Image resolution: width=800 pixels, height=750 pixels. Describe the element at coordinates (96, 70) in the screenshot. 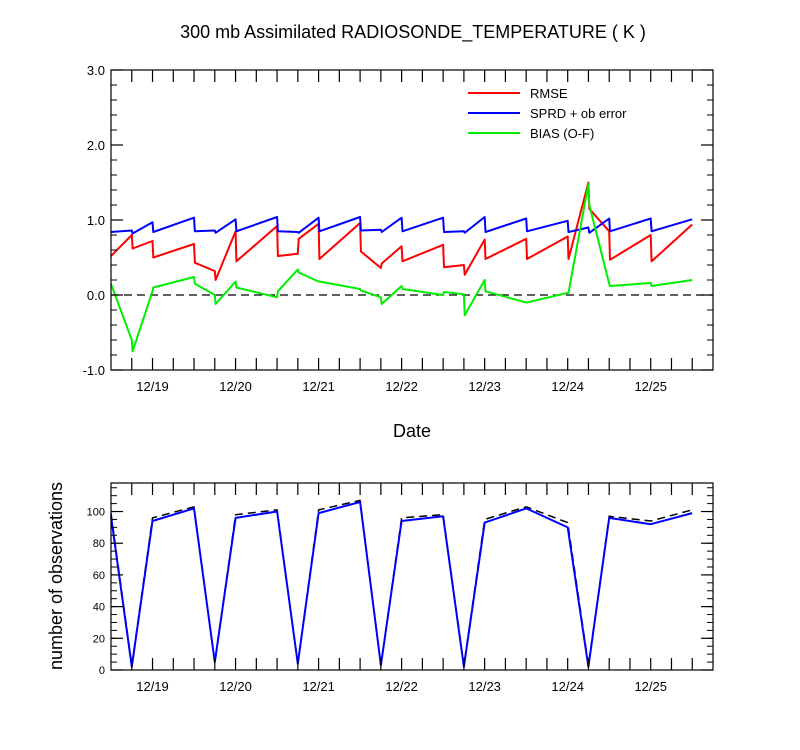

I see `y-tick-label: 3.0` at that location.